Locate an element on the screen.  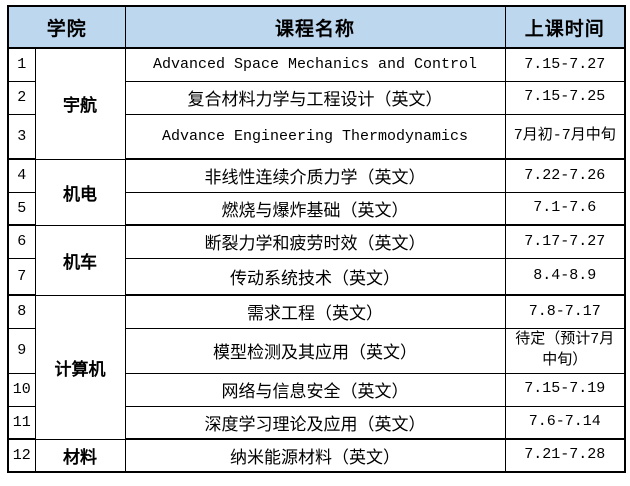
college-cell-jiche: 机车 is located at coordinates (80, 260).